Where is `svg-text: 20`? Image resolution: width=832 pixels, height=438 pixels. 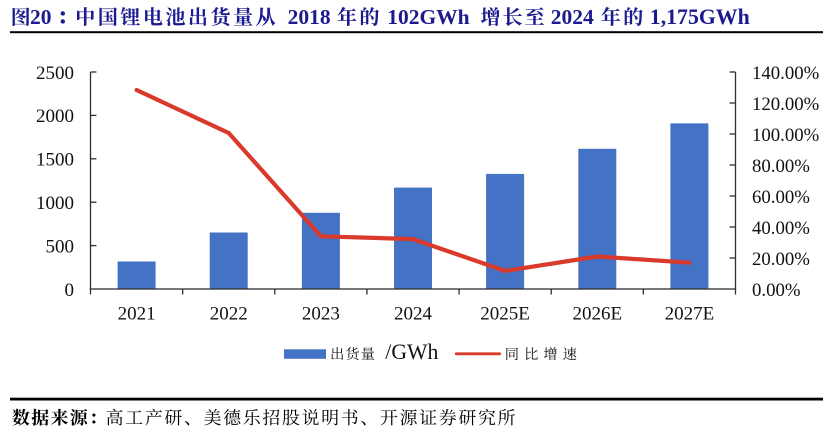 svg-text: 20 is located at coordinates (41, 17).